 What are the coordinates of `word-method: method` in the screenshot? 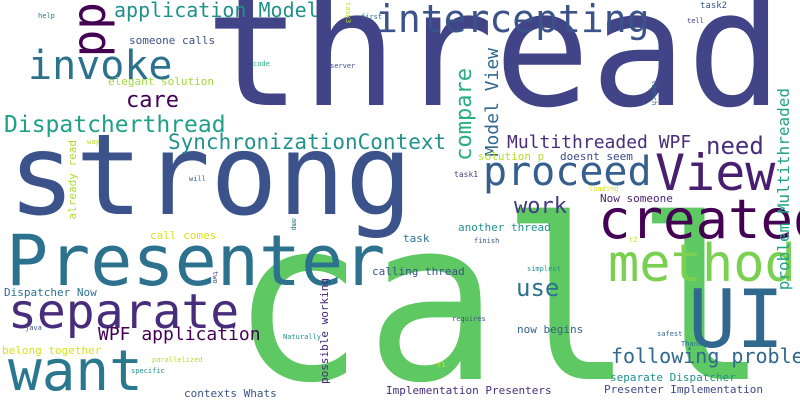 It's located at (702, 264).